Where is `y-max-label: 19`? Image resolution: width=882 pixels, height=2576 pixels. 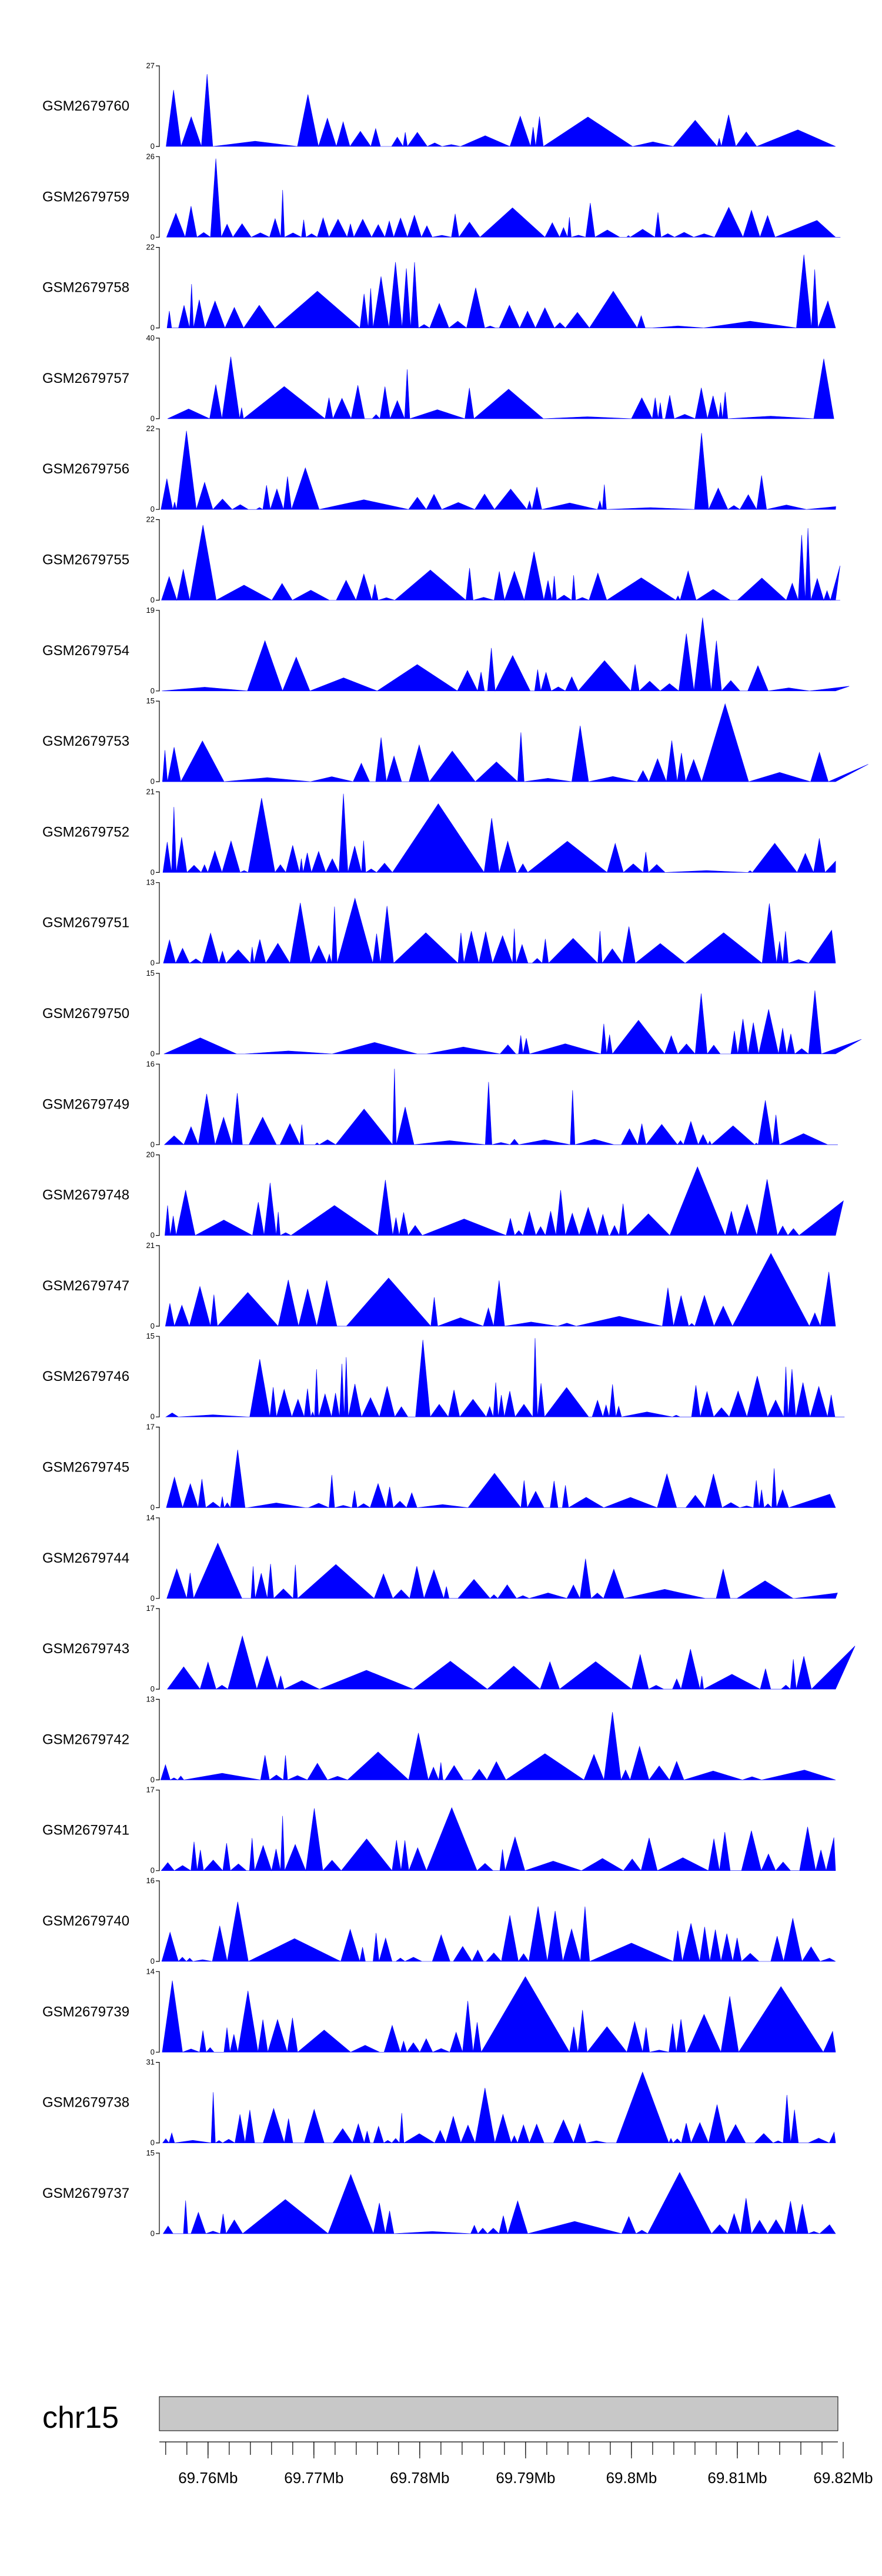 y-max-label: 19 is located at coordinates (150, 610).